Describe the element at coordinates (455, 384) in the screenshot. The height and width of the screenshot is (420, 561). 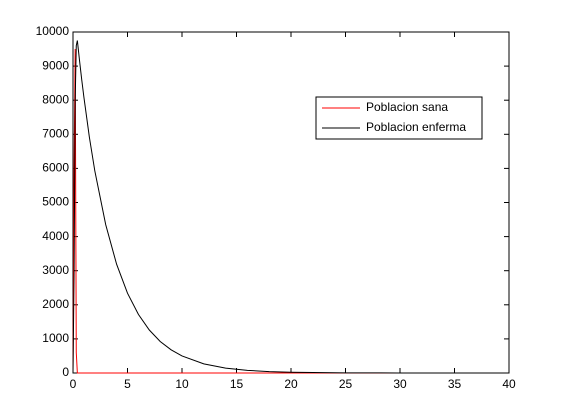
I see `x-tick-label: 35` at that location.